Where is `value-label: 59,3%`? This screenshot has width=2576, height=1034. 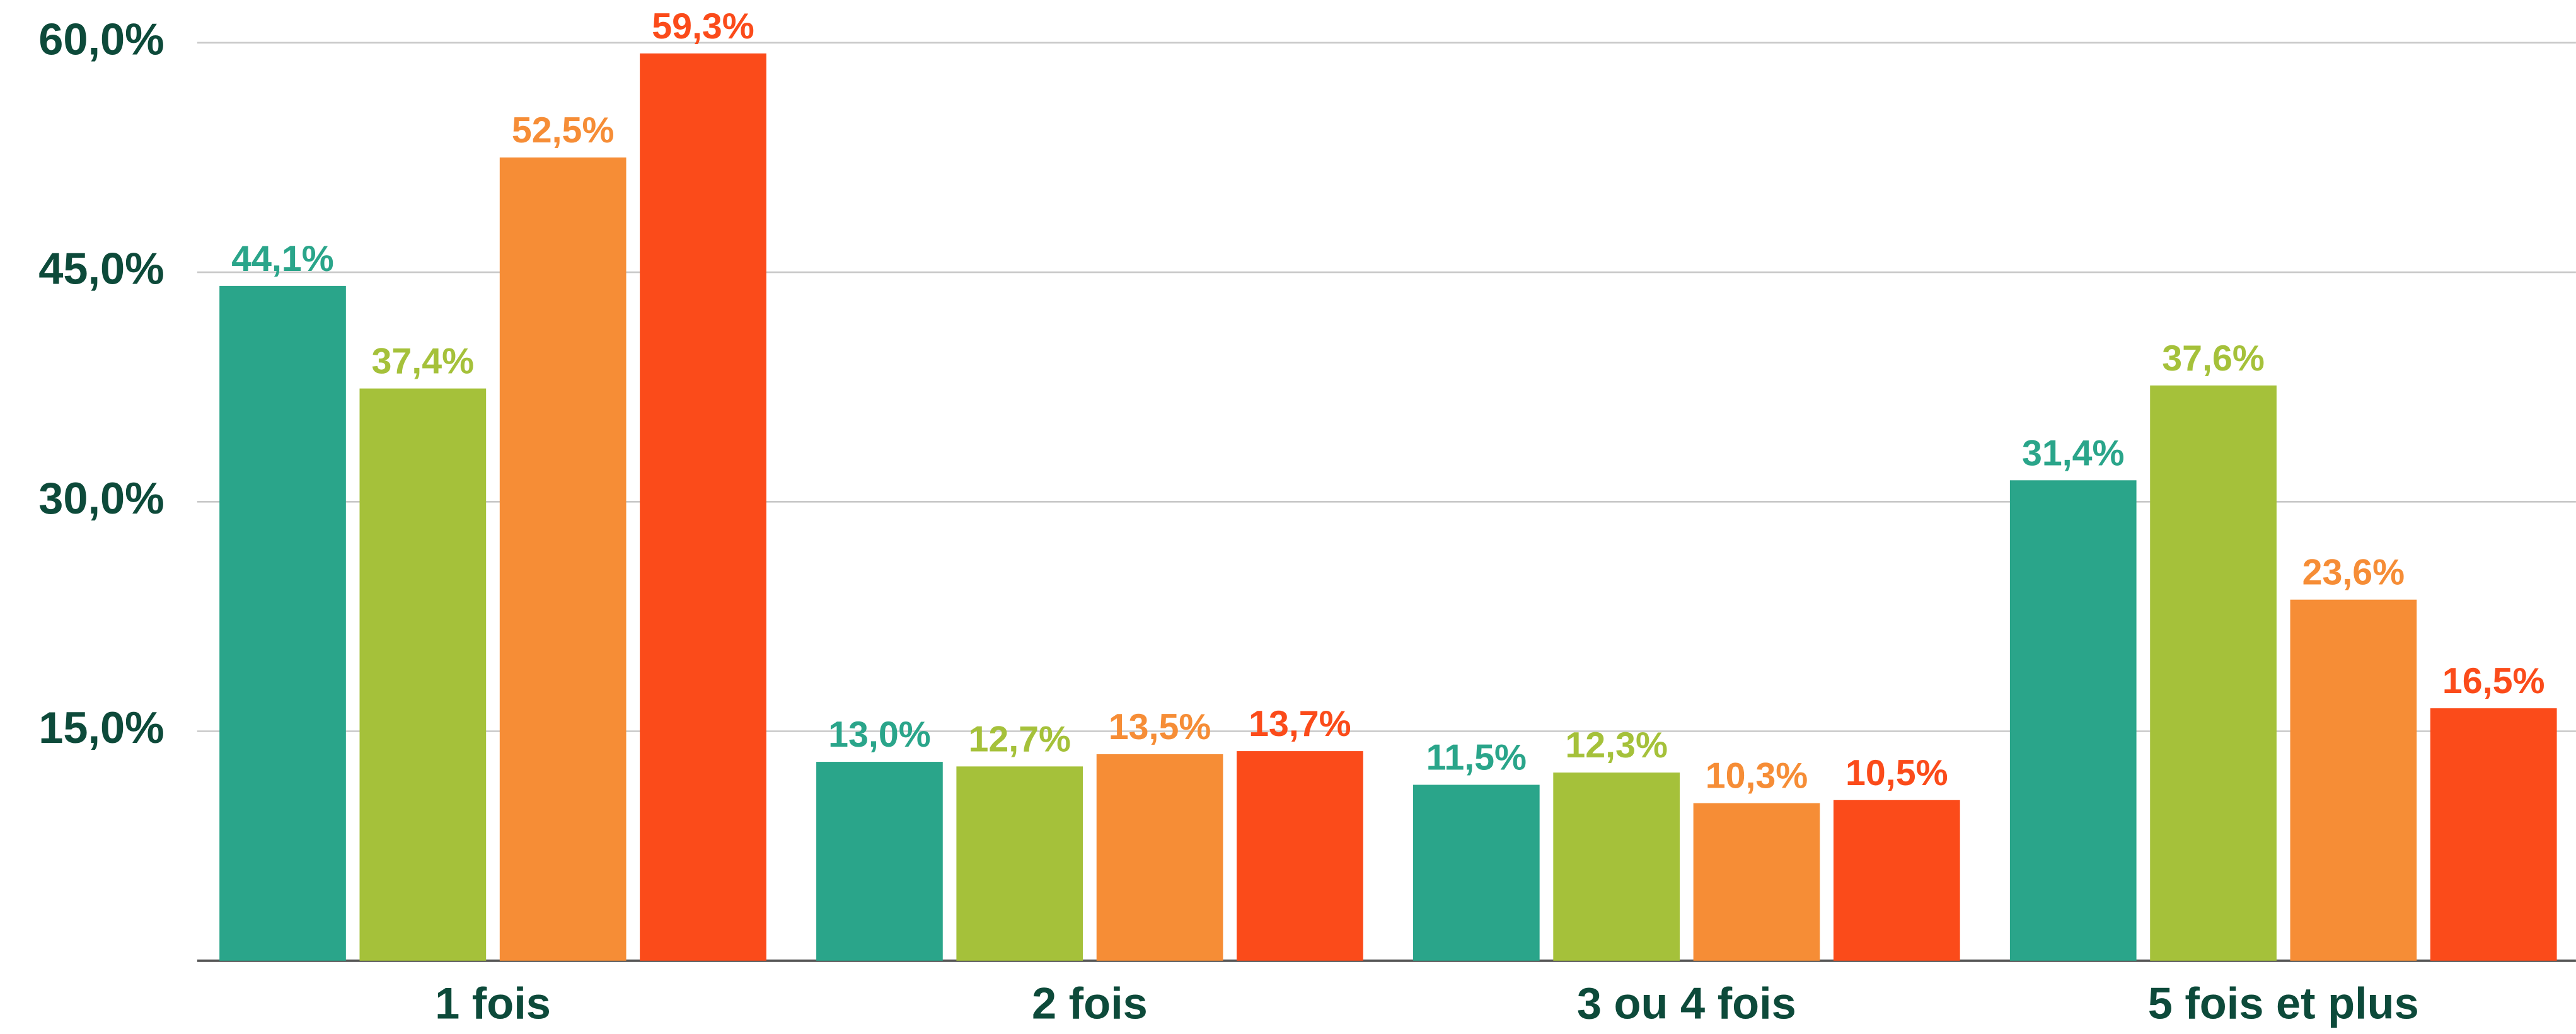 value-label: 59,3% is located at coordinates (703, 27).